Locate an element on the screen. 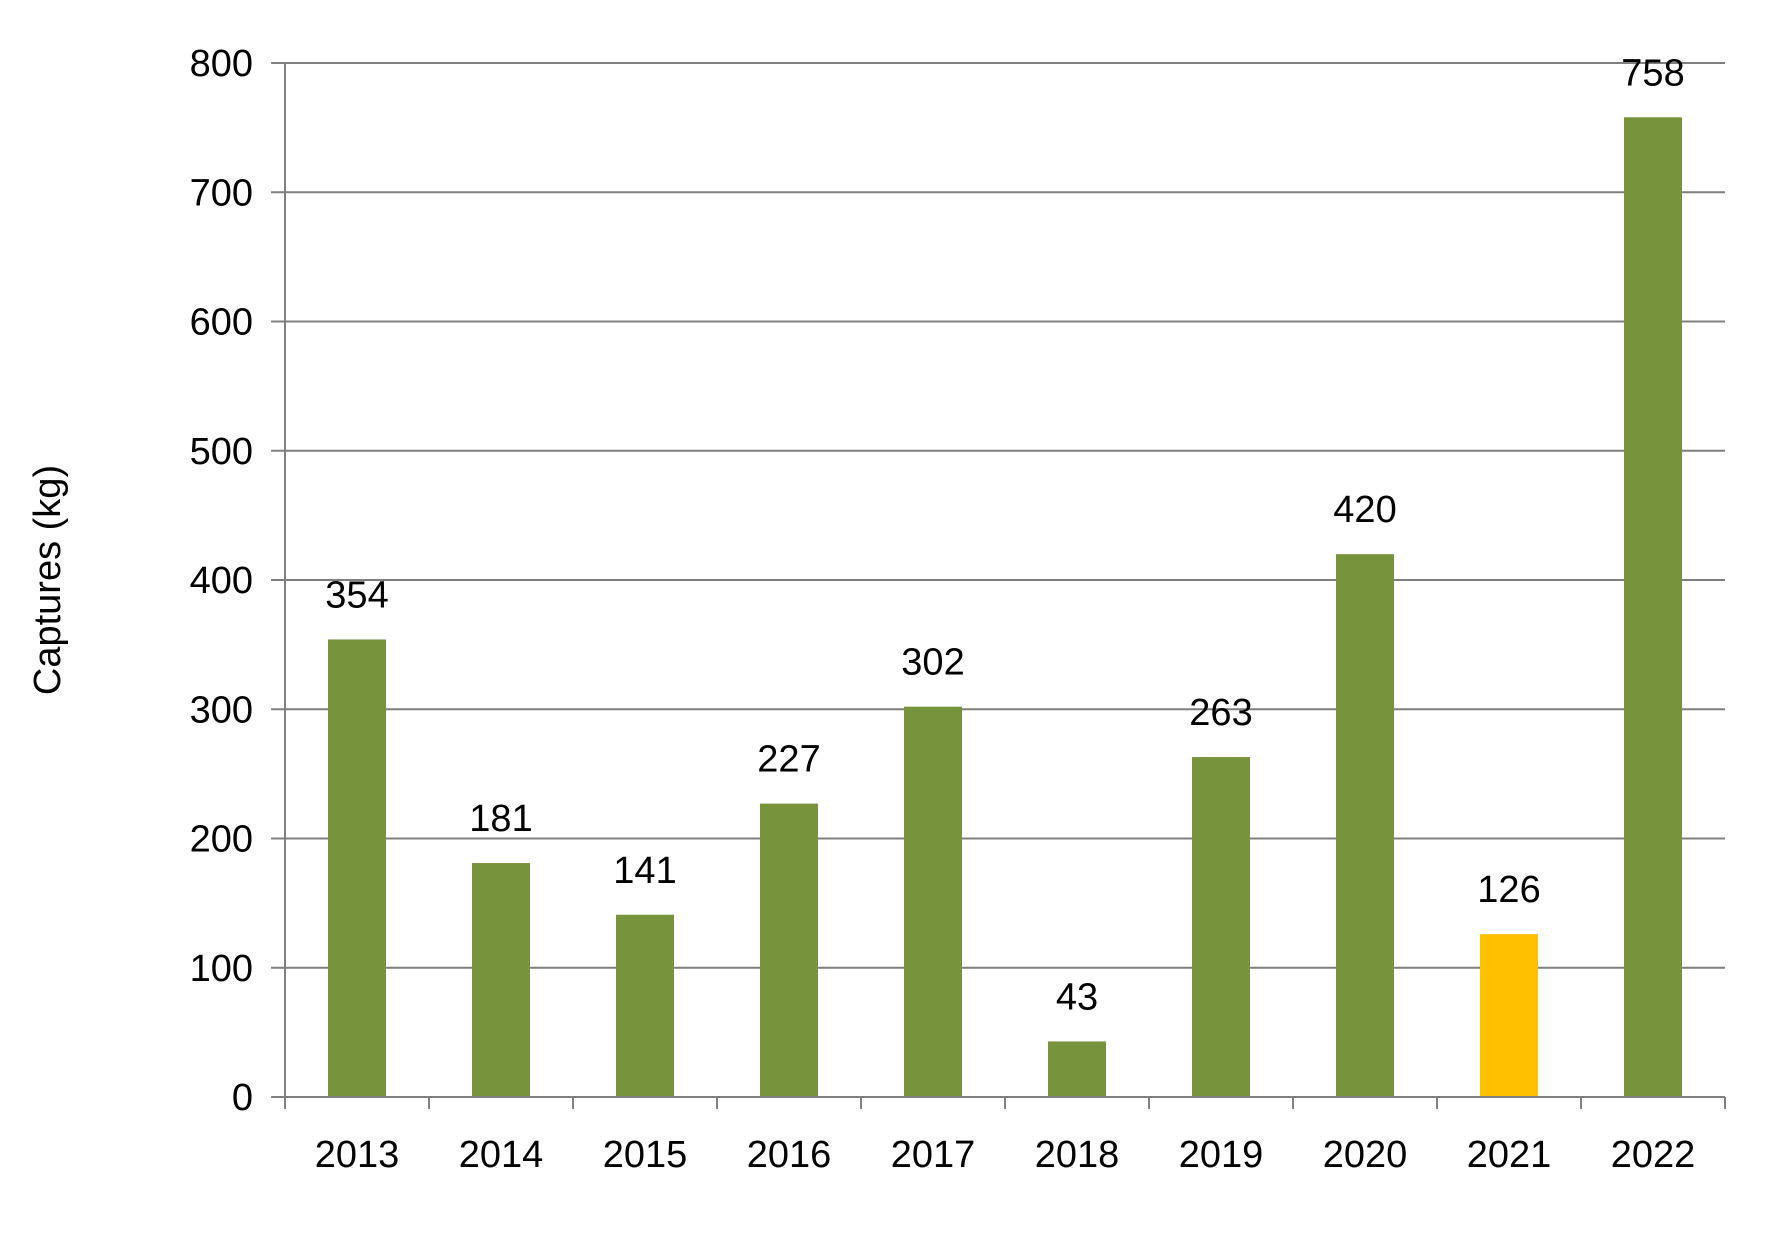 The height and width of the screenshot is (1233, 1778). data-label: 227 is located at coordinates (788, 760).